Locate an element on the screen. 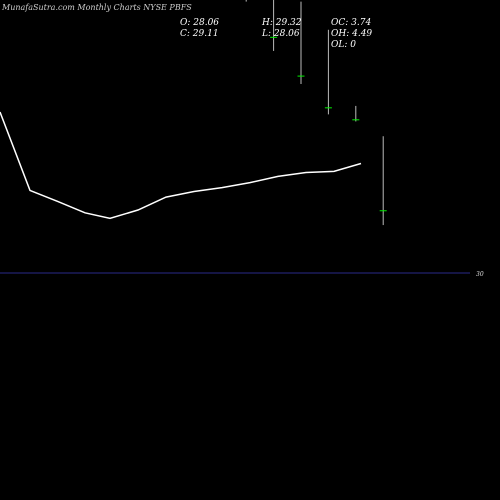 The width and height of the screenshot is (500, 500). oh-value: OH: 4.49 is located at coordinates (352, 34).